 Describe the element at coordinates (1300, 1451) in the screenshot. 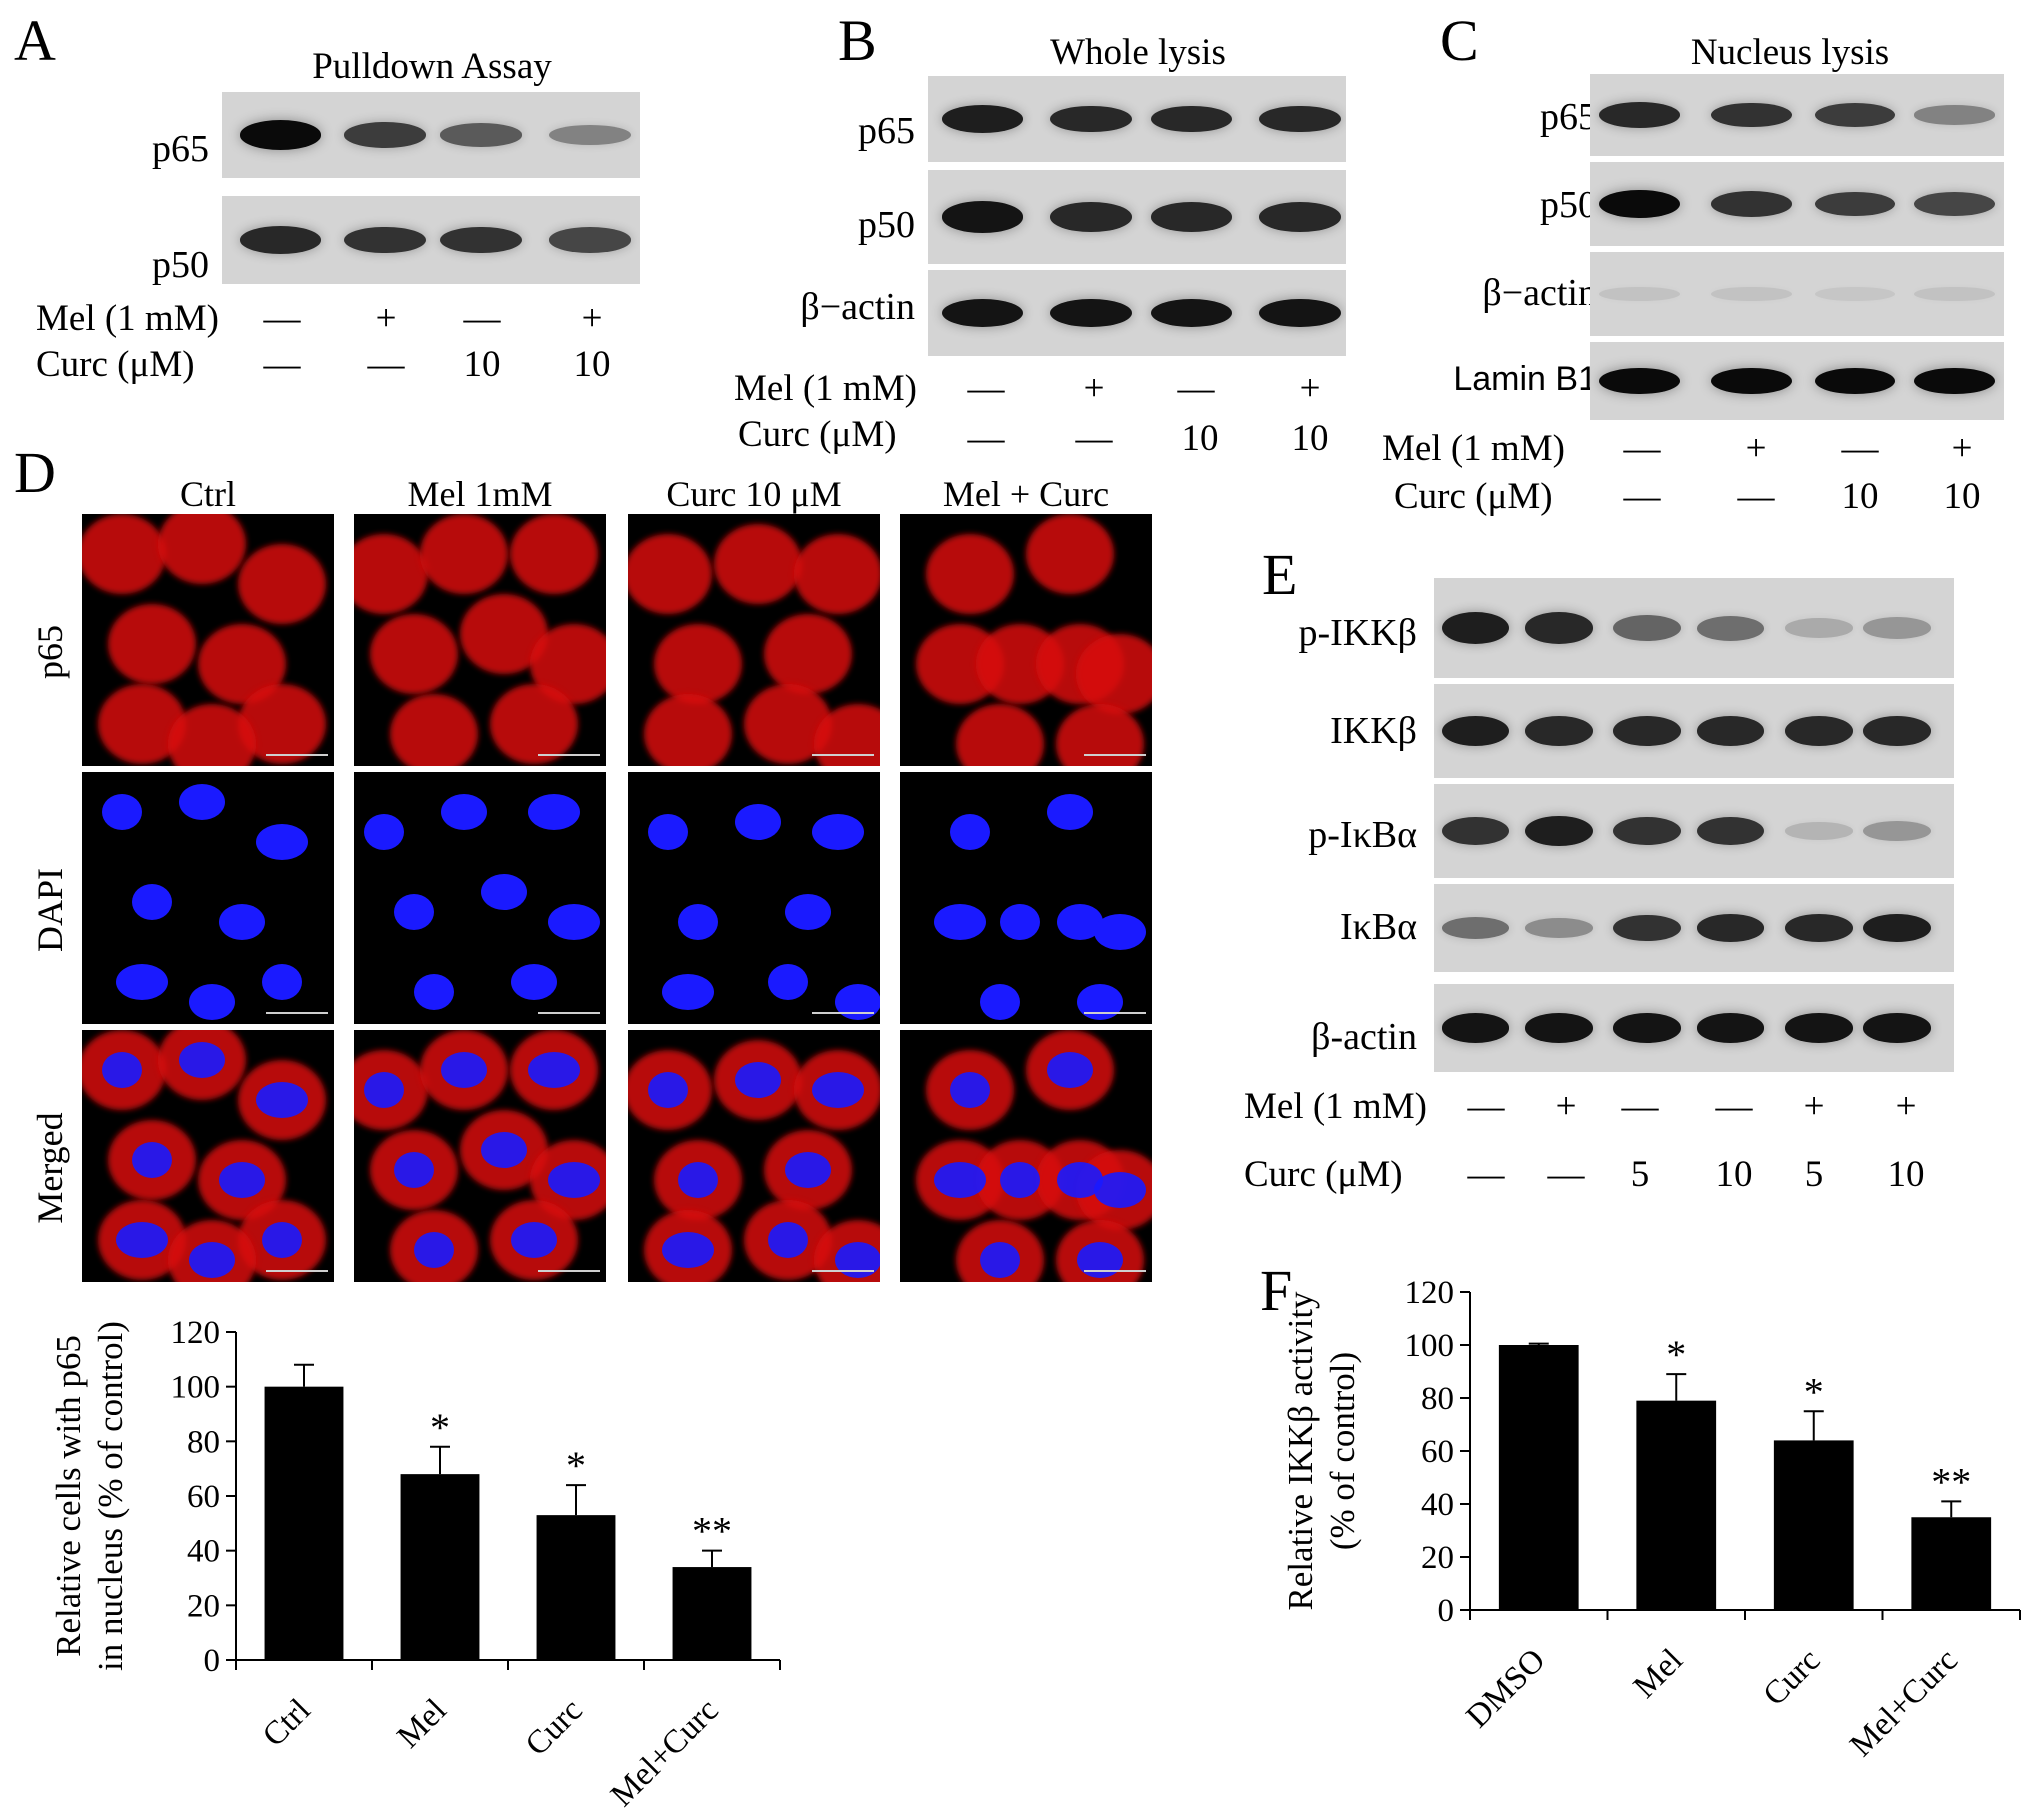

I see `y-axis-label: Relative IKKβ activity` at that location.